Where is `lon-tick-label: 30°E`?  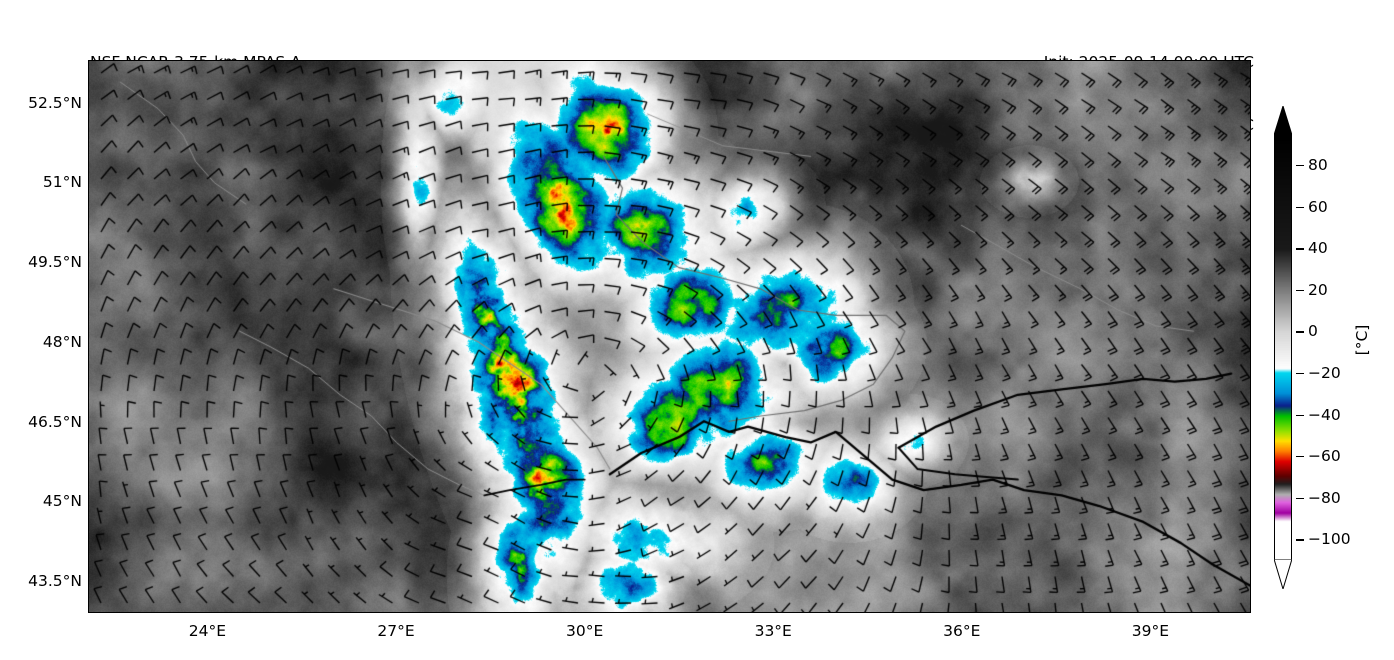
lon-tick-label: 30°E is located at coordinates (584, 631).